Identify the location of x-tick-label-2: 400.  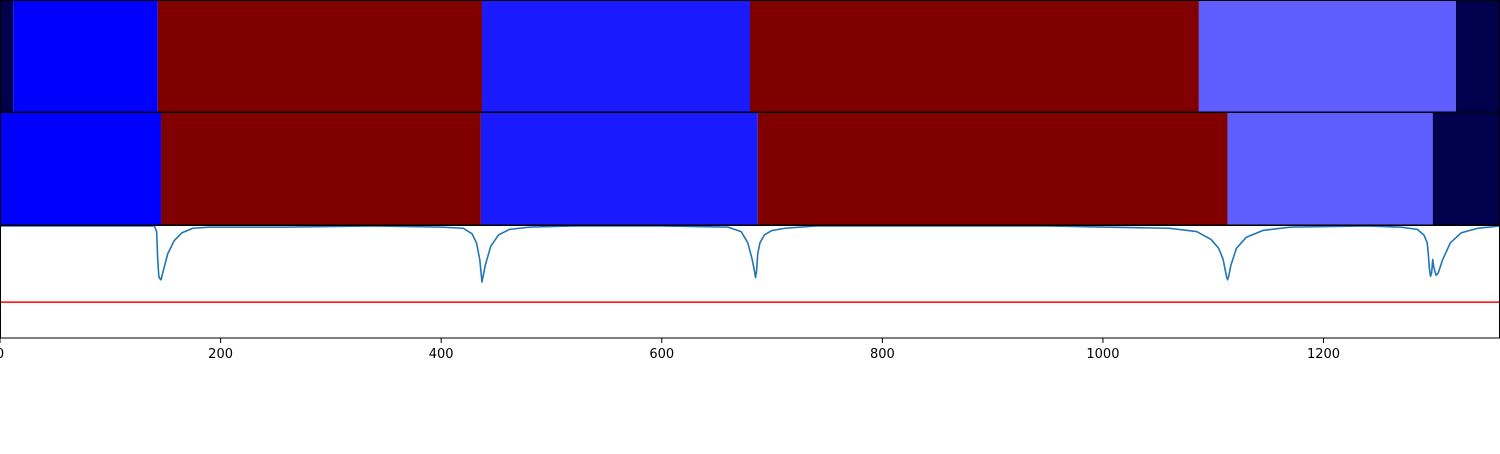
(441, 354).